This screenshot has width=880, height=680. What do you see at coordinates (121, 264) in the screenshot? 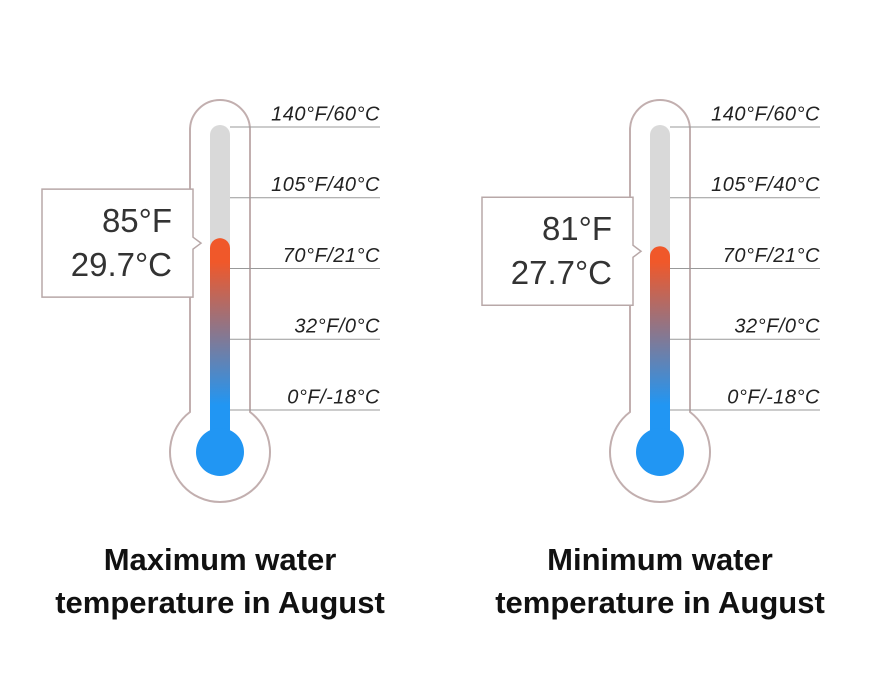
I see `value-label: 29.7°C` at bounding box center [121, 264].